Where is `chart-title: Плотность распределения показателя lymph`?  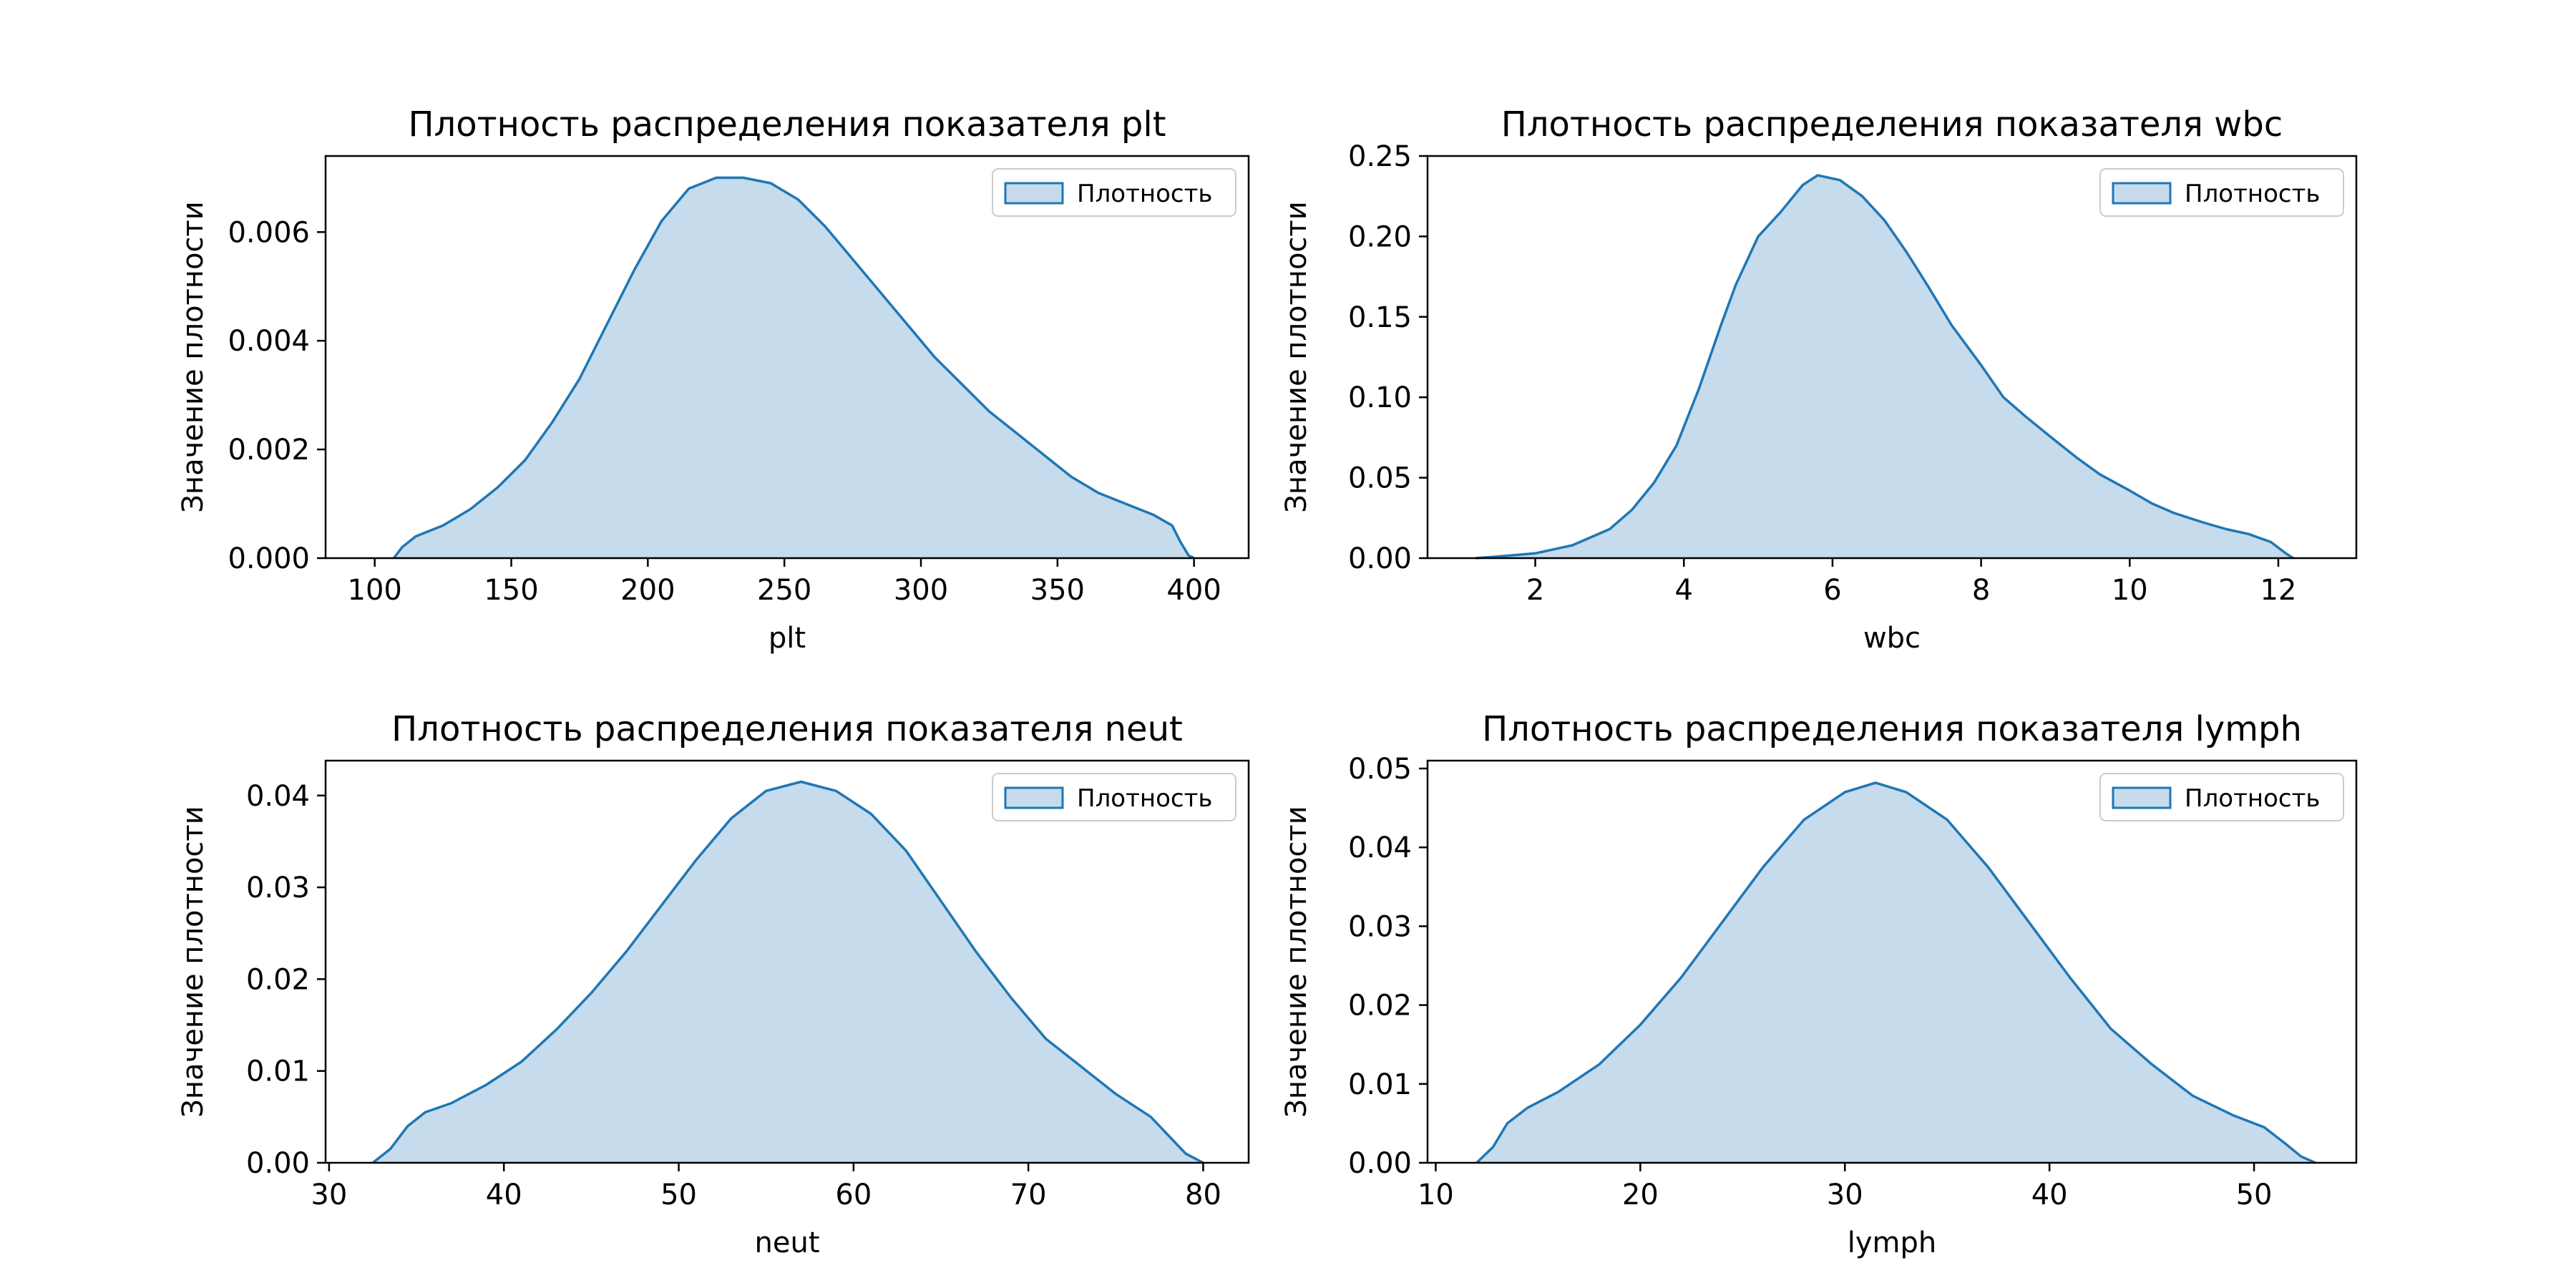 chart-title: Плотность распределения показателя lymph is located at coordinates (1892, 729).